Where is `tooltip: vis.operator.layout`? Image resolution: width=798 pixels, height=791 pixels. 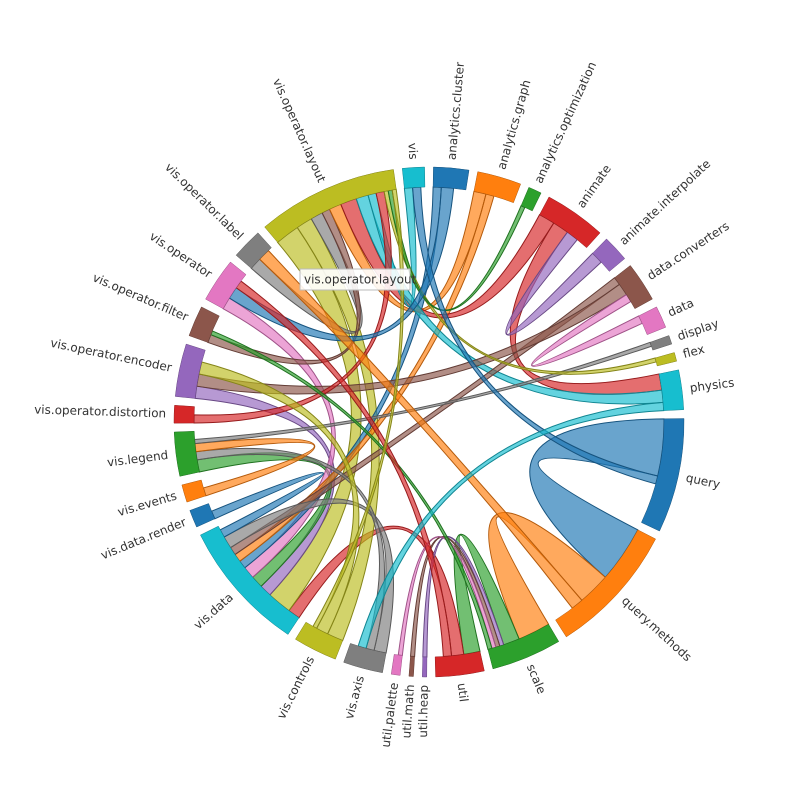 tooltip: vis.operator.layout is located at coordinates (358, 279).